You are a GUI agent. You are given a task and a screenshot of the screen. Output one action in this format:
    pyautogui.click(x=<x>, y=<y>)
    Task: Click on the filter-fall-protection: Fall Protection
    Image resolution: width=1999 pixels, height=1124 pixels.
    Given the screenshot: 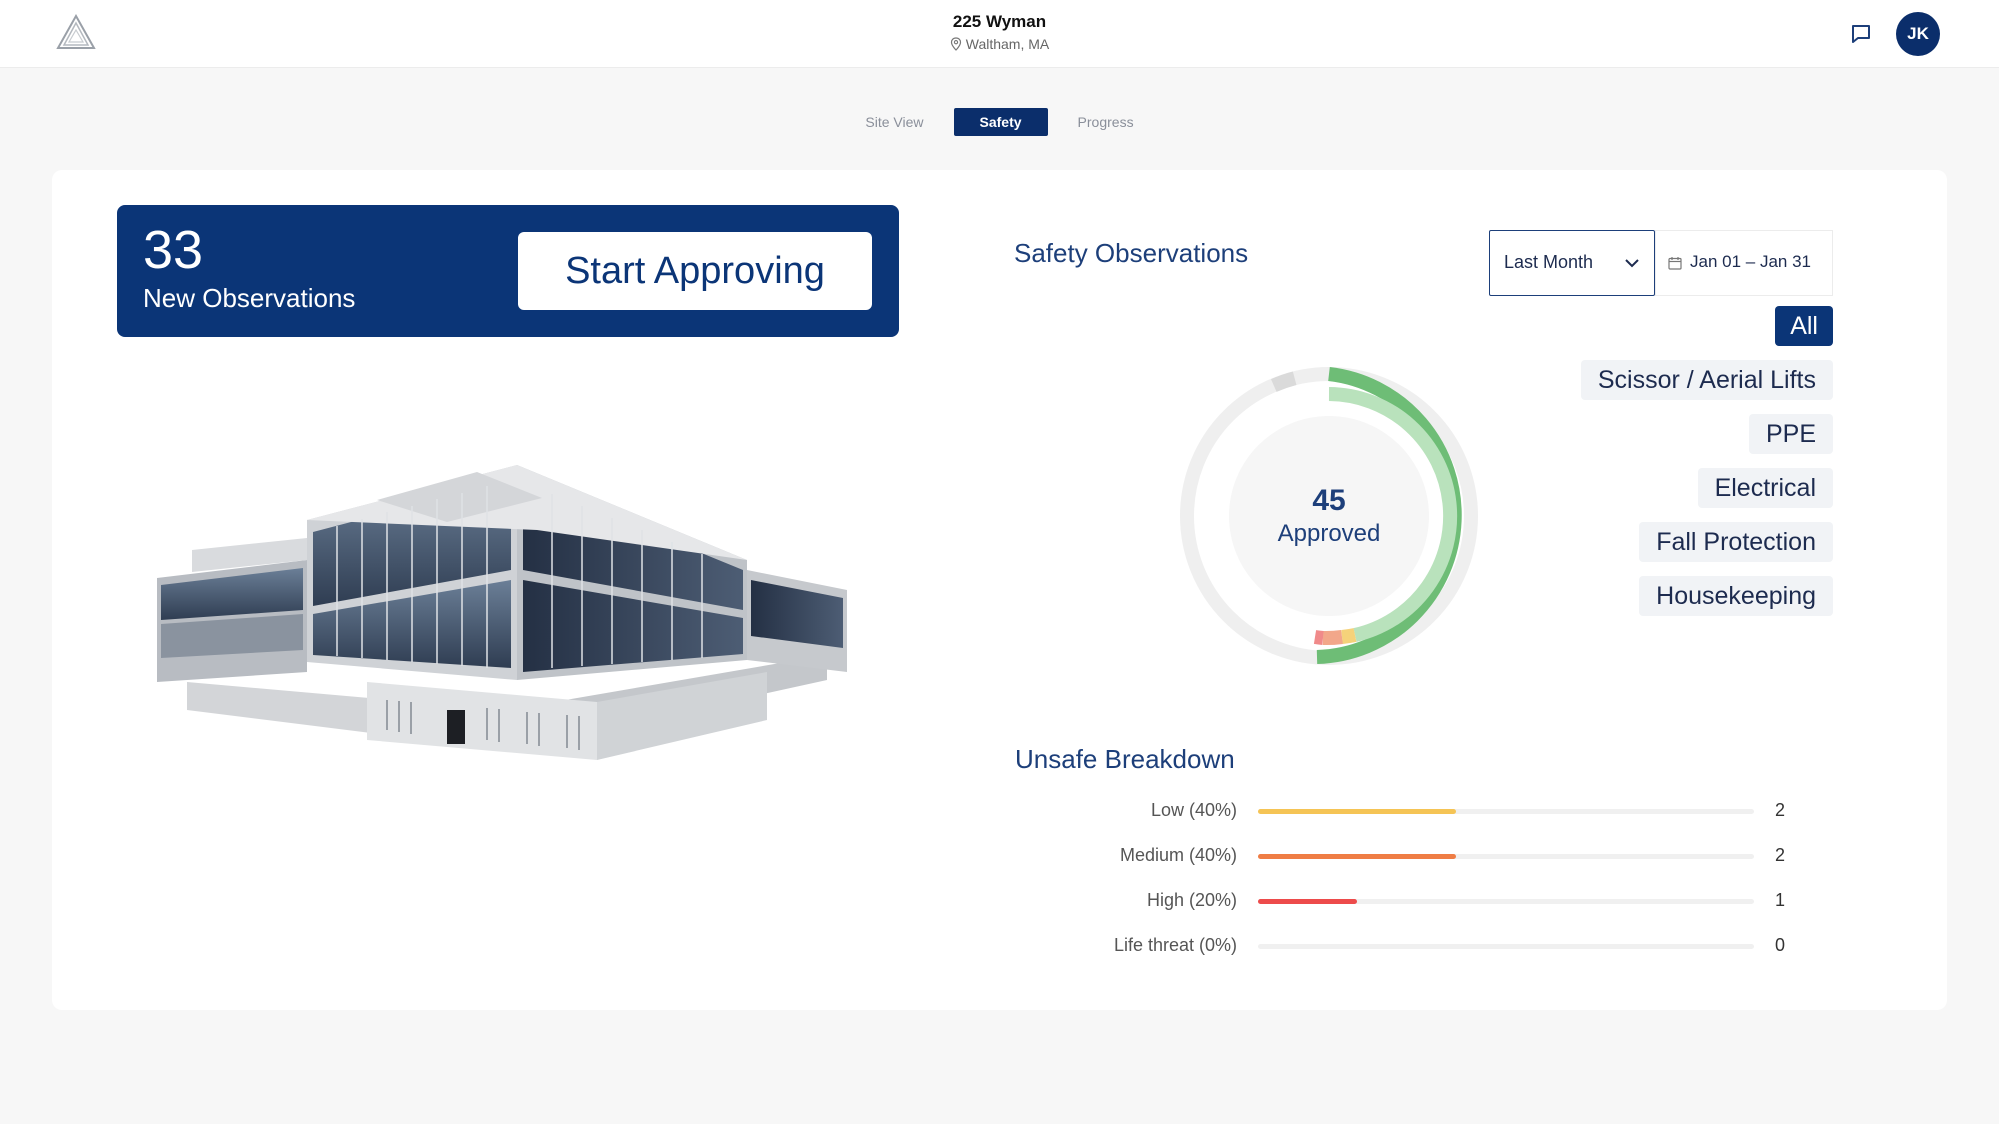 What is the action you would take?
    pyautogui.click(x=1736, y=542)
    